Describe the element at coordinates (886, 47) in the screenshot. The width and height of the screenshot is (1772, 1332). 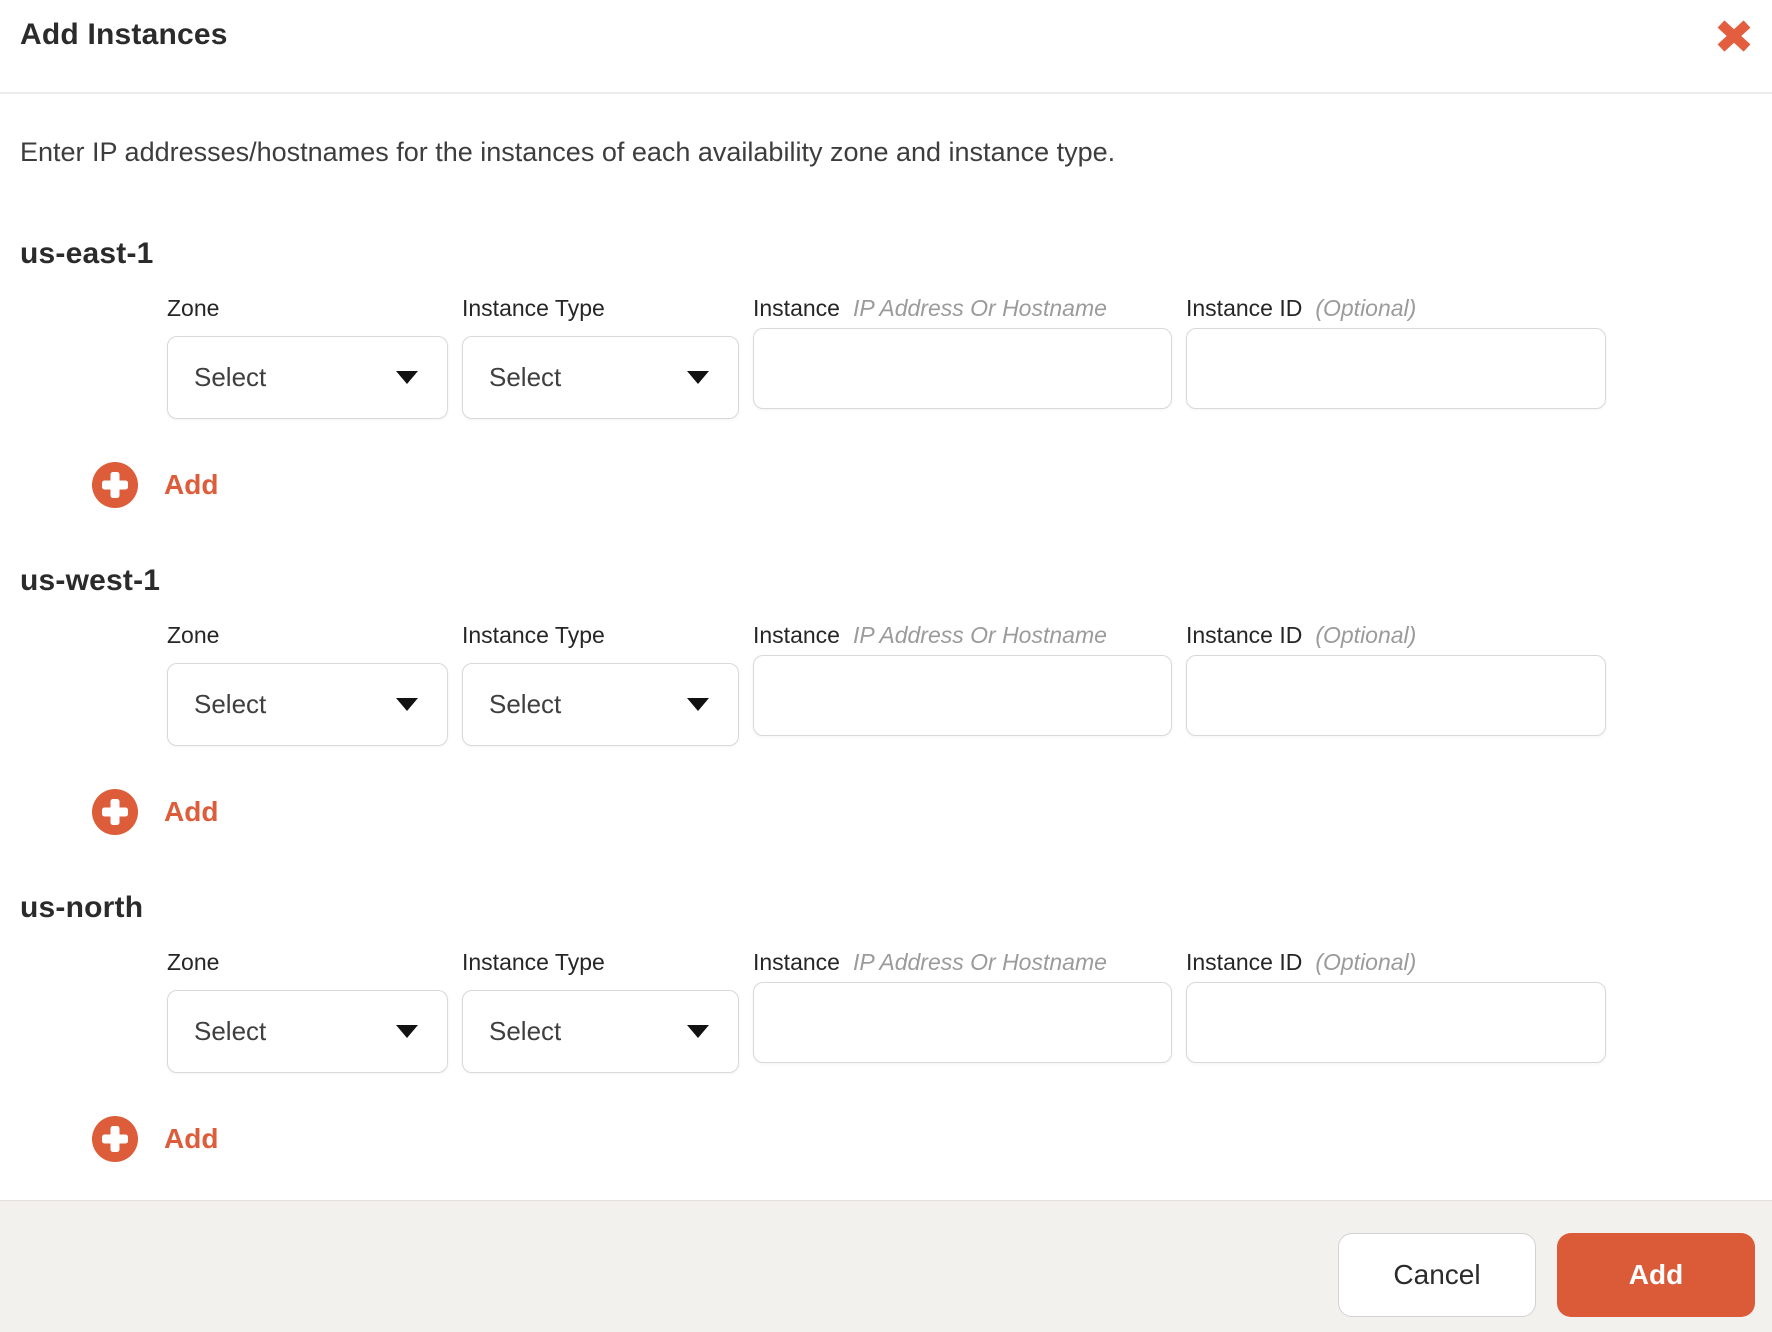
I see `modal-header: Add Instances` at that location.